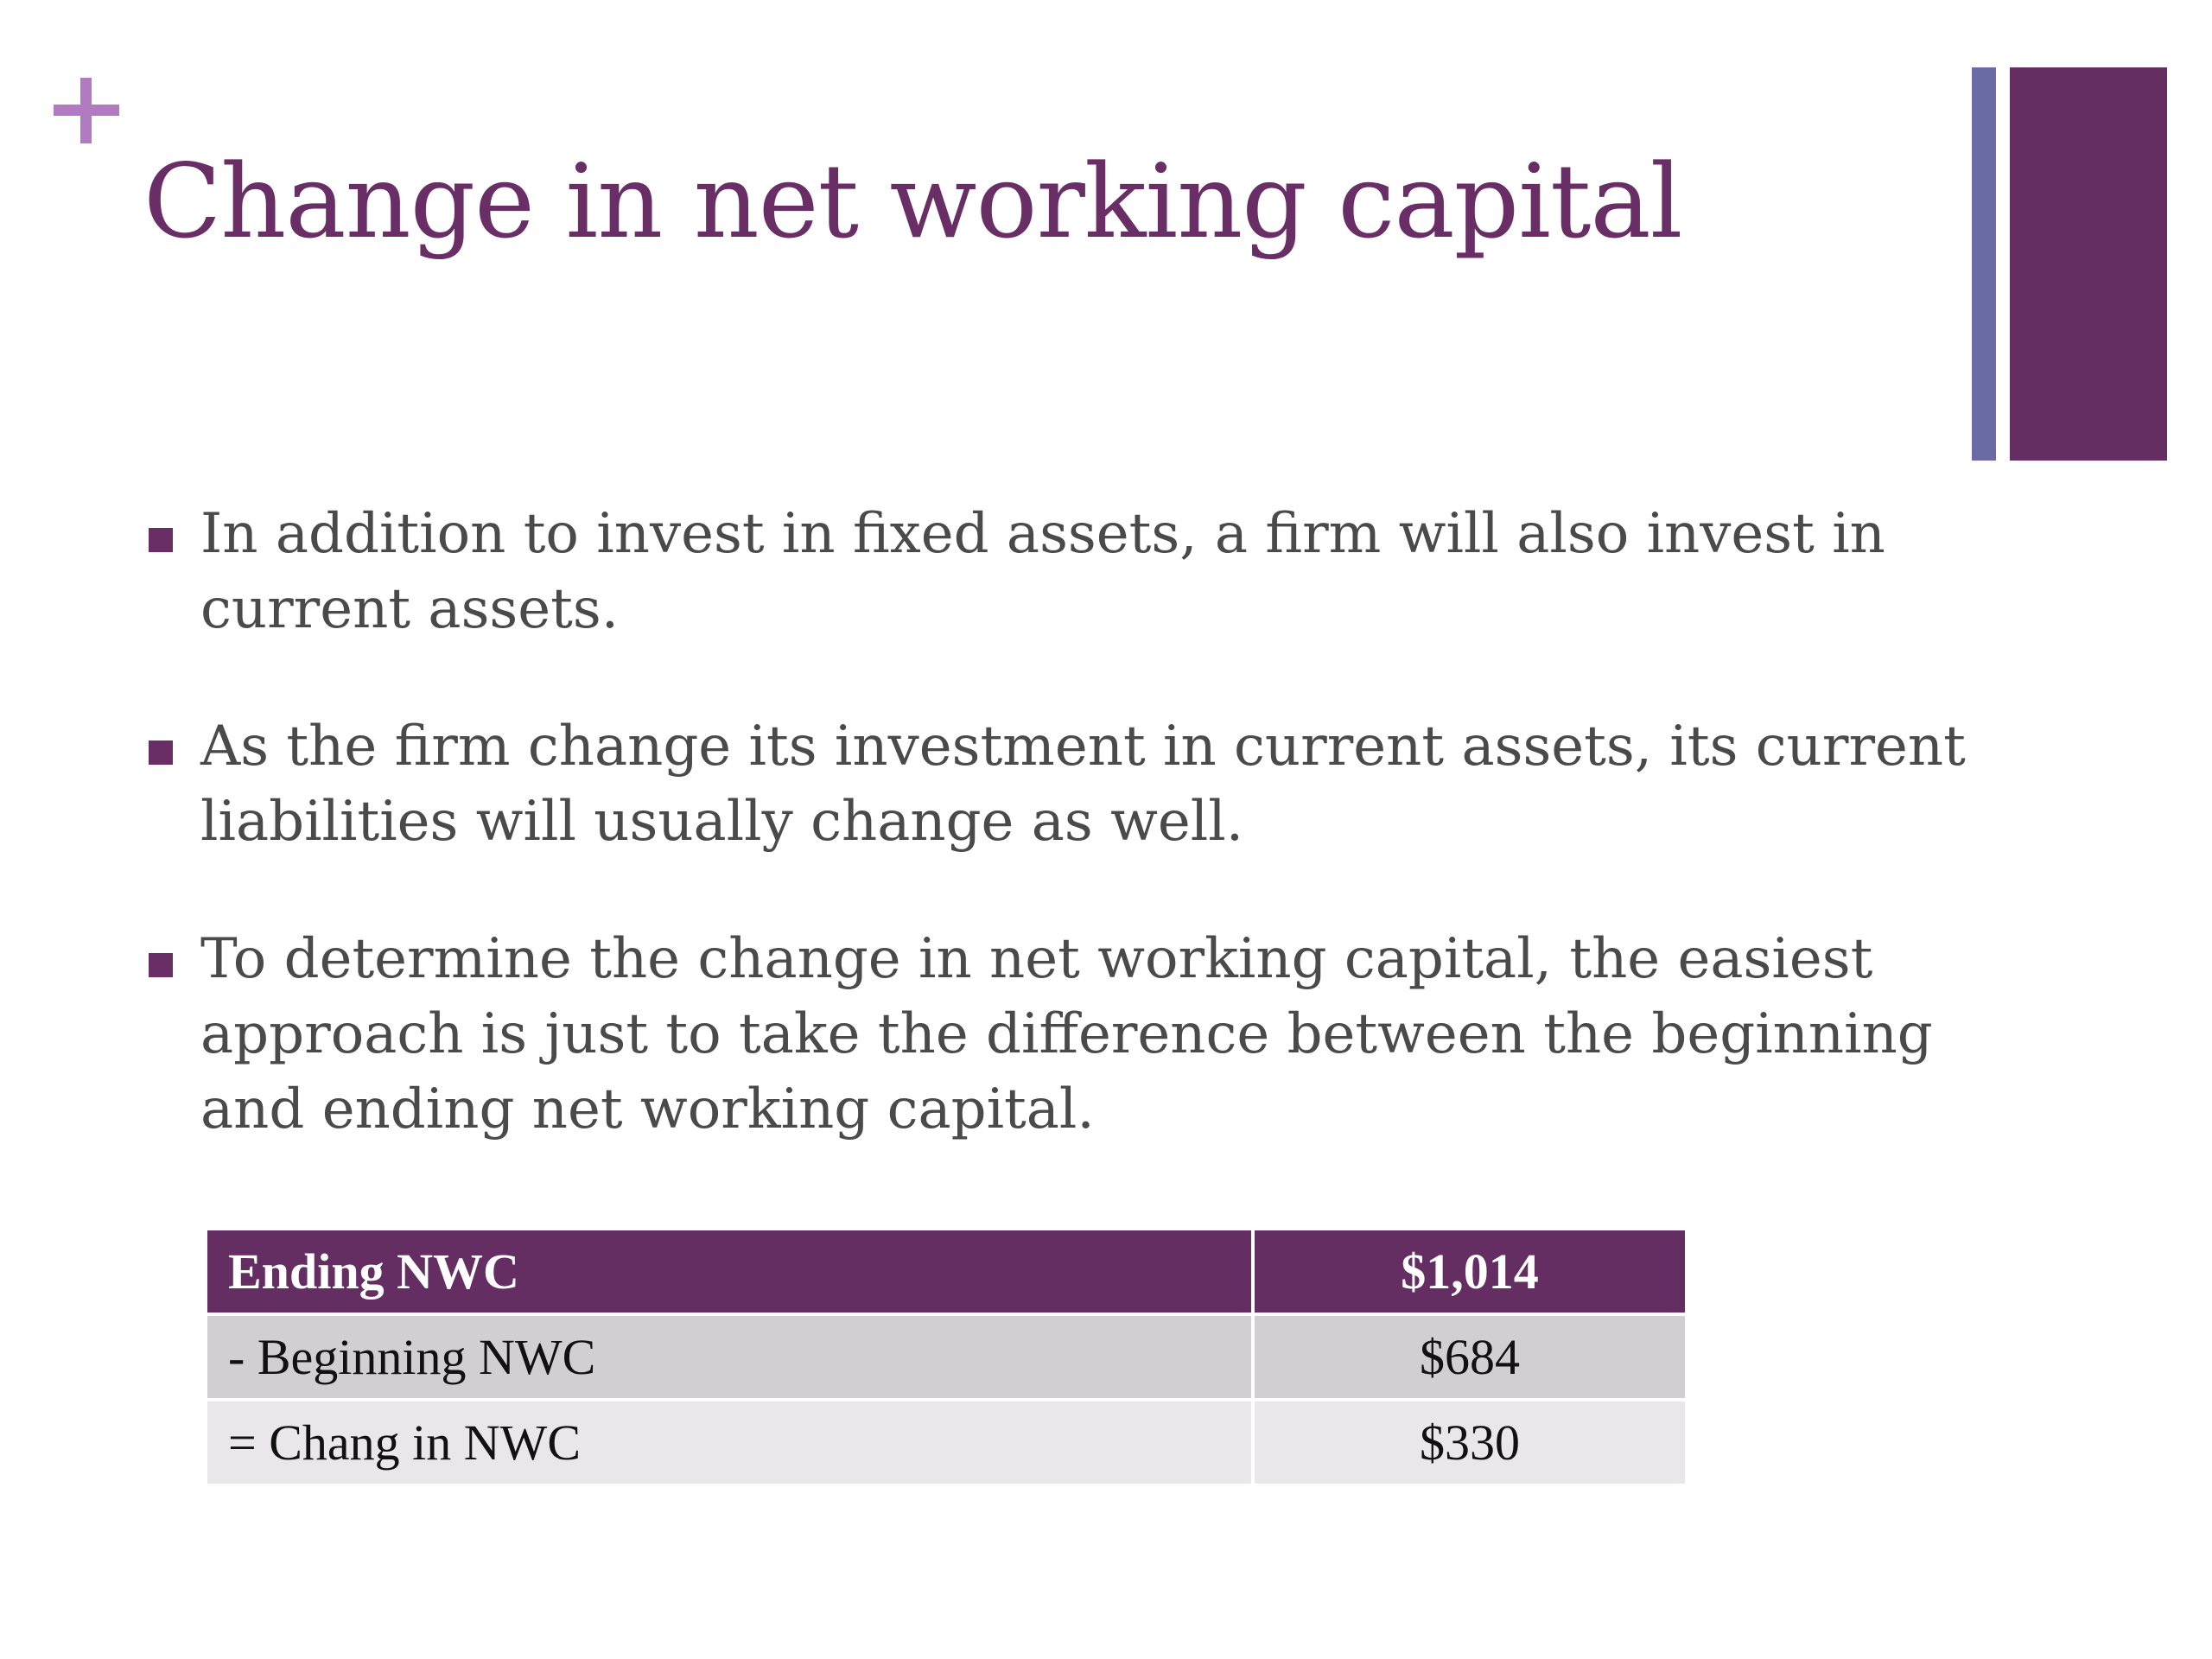 The height and width of the screenshot is (1659, 2212). Describe the element at coordinates (1470, 1357) in the screenshot. I see `table-cell-value: $684` at that location.